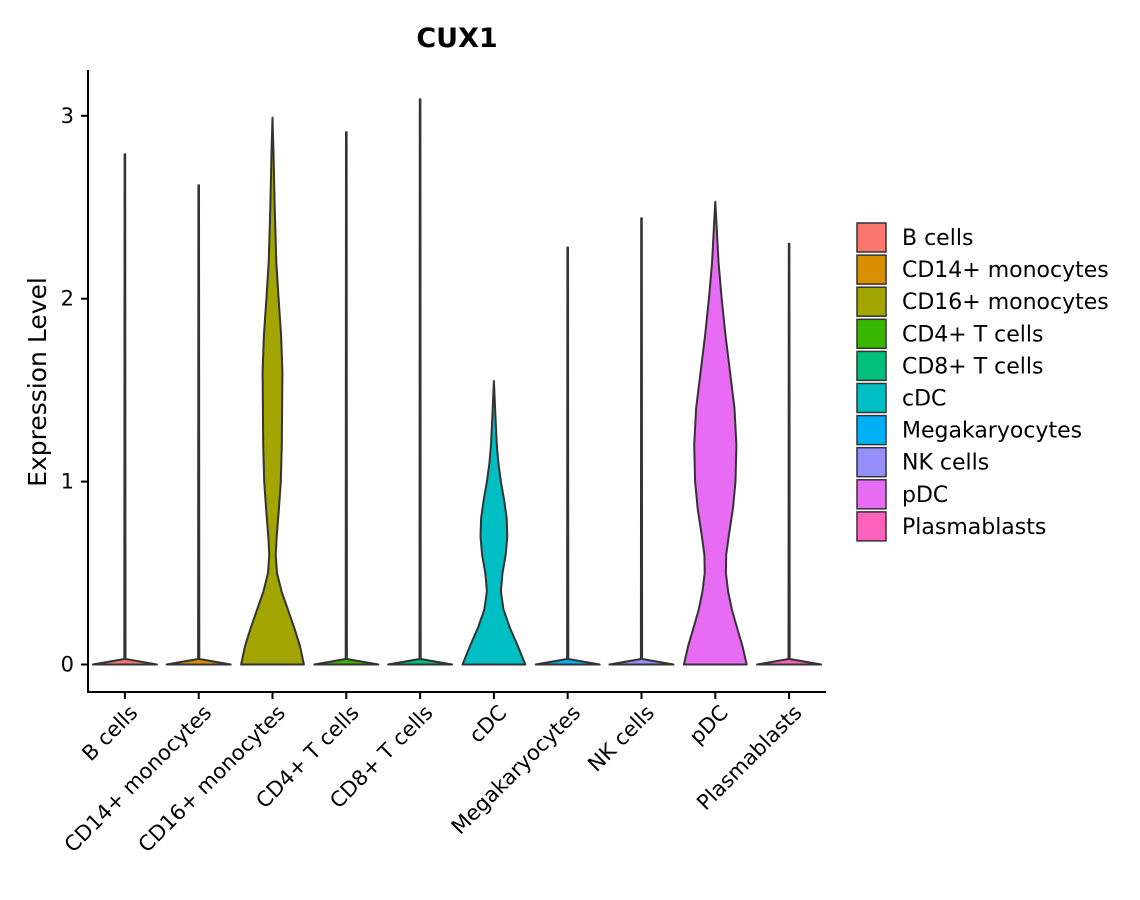 This screenshot has width=1140, height=900. I want to click on legend-label: NK cells, so click(945, 463).